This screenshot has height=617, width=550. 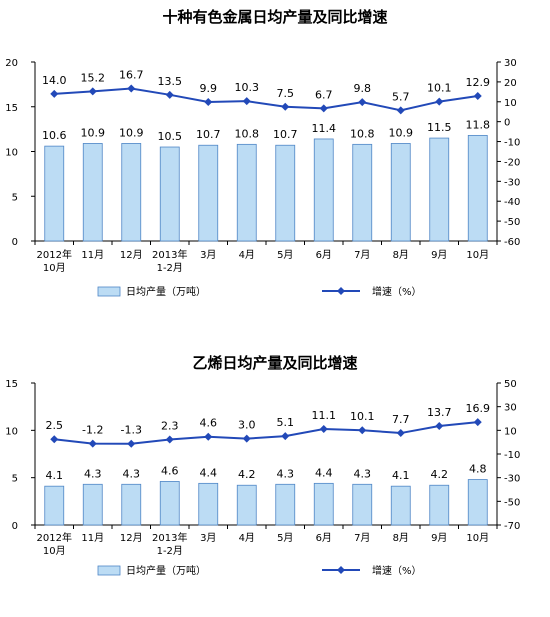 I want to click on category-label: 5月, so click(x=285, y=538).